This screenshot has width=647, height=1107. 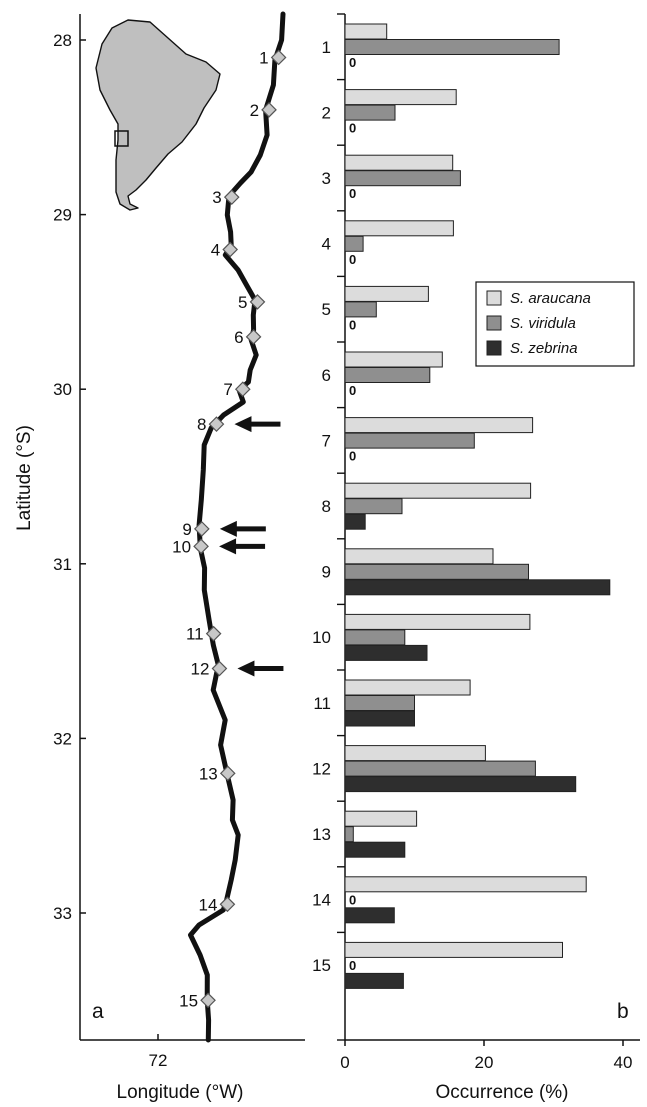 I want to click on panel-letter-b: b, so click(x=623, y=1011).